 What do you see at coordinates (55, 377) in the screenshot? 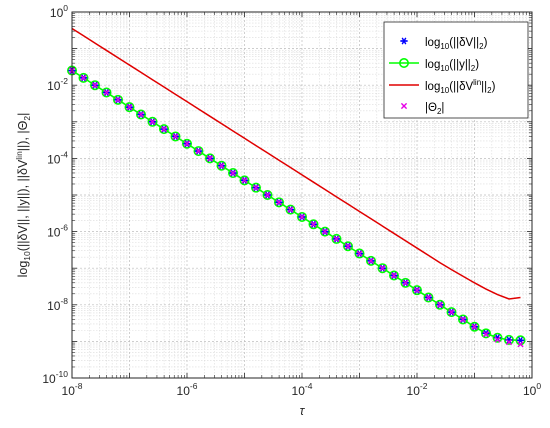
I see `y-tick-label: 10⁻¹⁰` at bounding box center [55, 377].